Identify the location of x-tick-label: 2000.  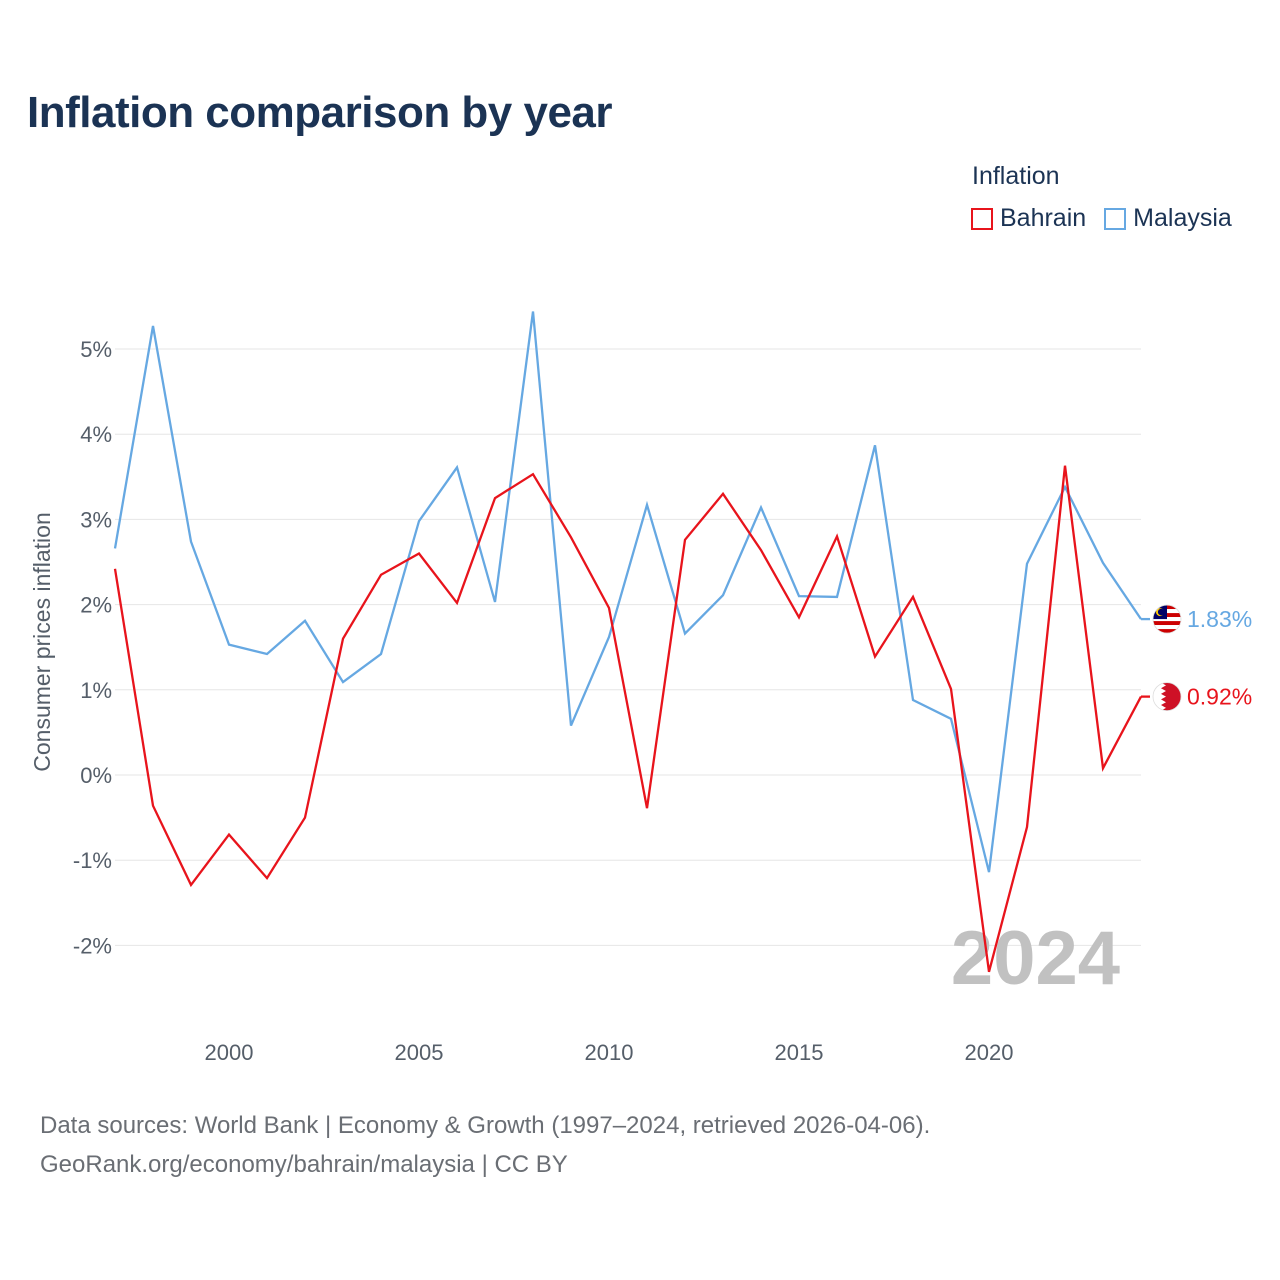
(229, 1052).